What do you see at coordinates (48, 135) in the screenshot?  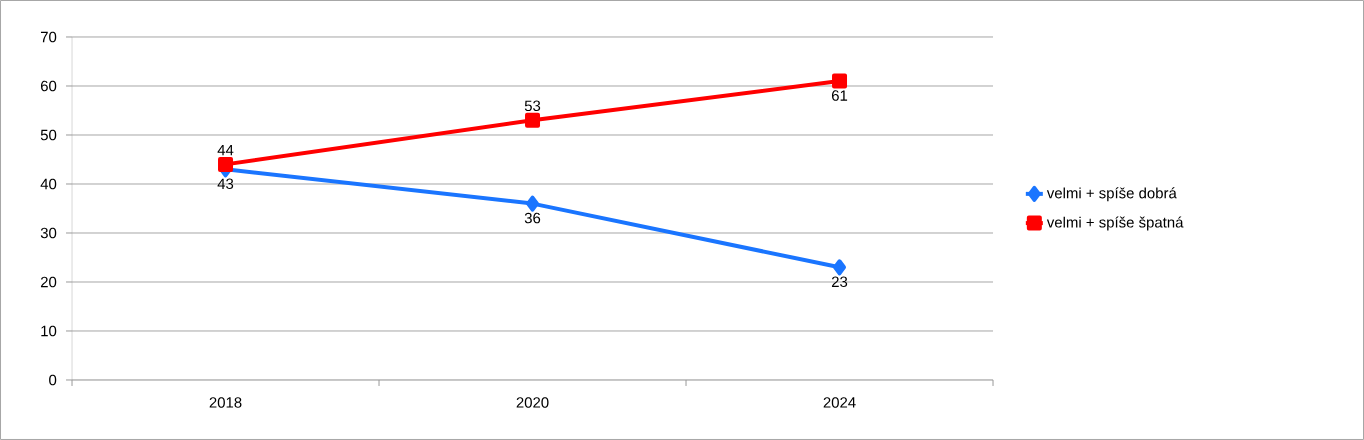 I see `y-tick-label: 50` at bounding box center [48, 135].